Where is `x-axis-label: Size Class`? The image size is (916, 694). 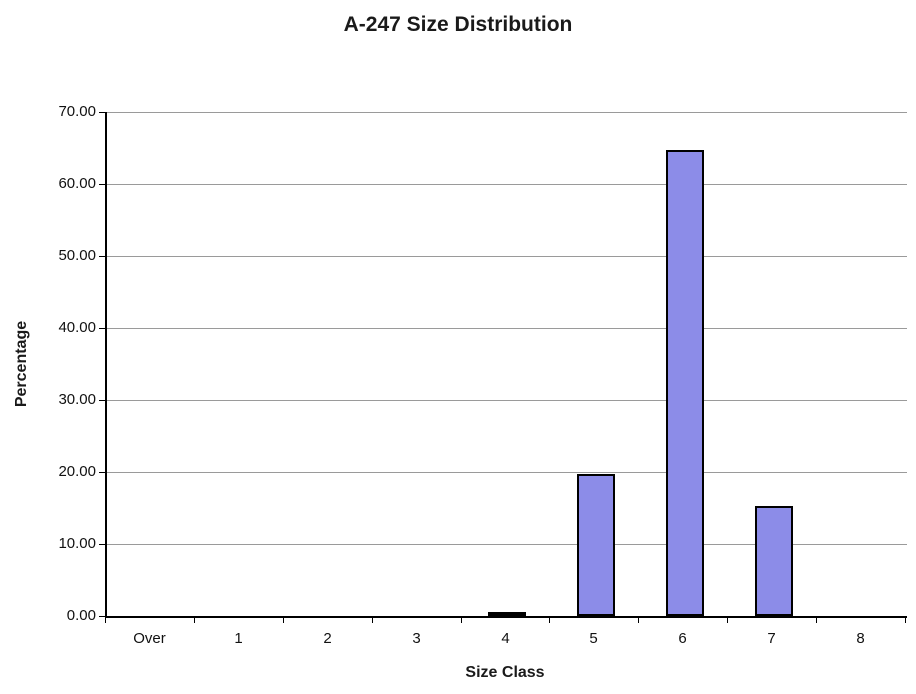 x-axis-label: Size Class is located at coordinates (505, 672).